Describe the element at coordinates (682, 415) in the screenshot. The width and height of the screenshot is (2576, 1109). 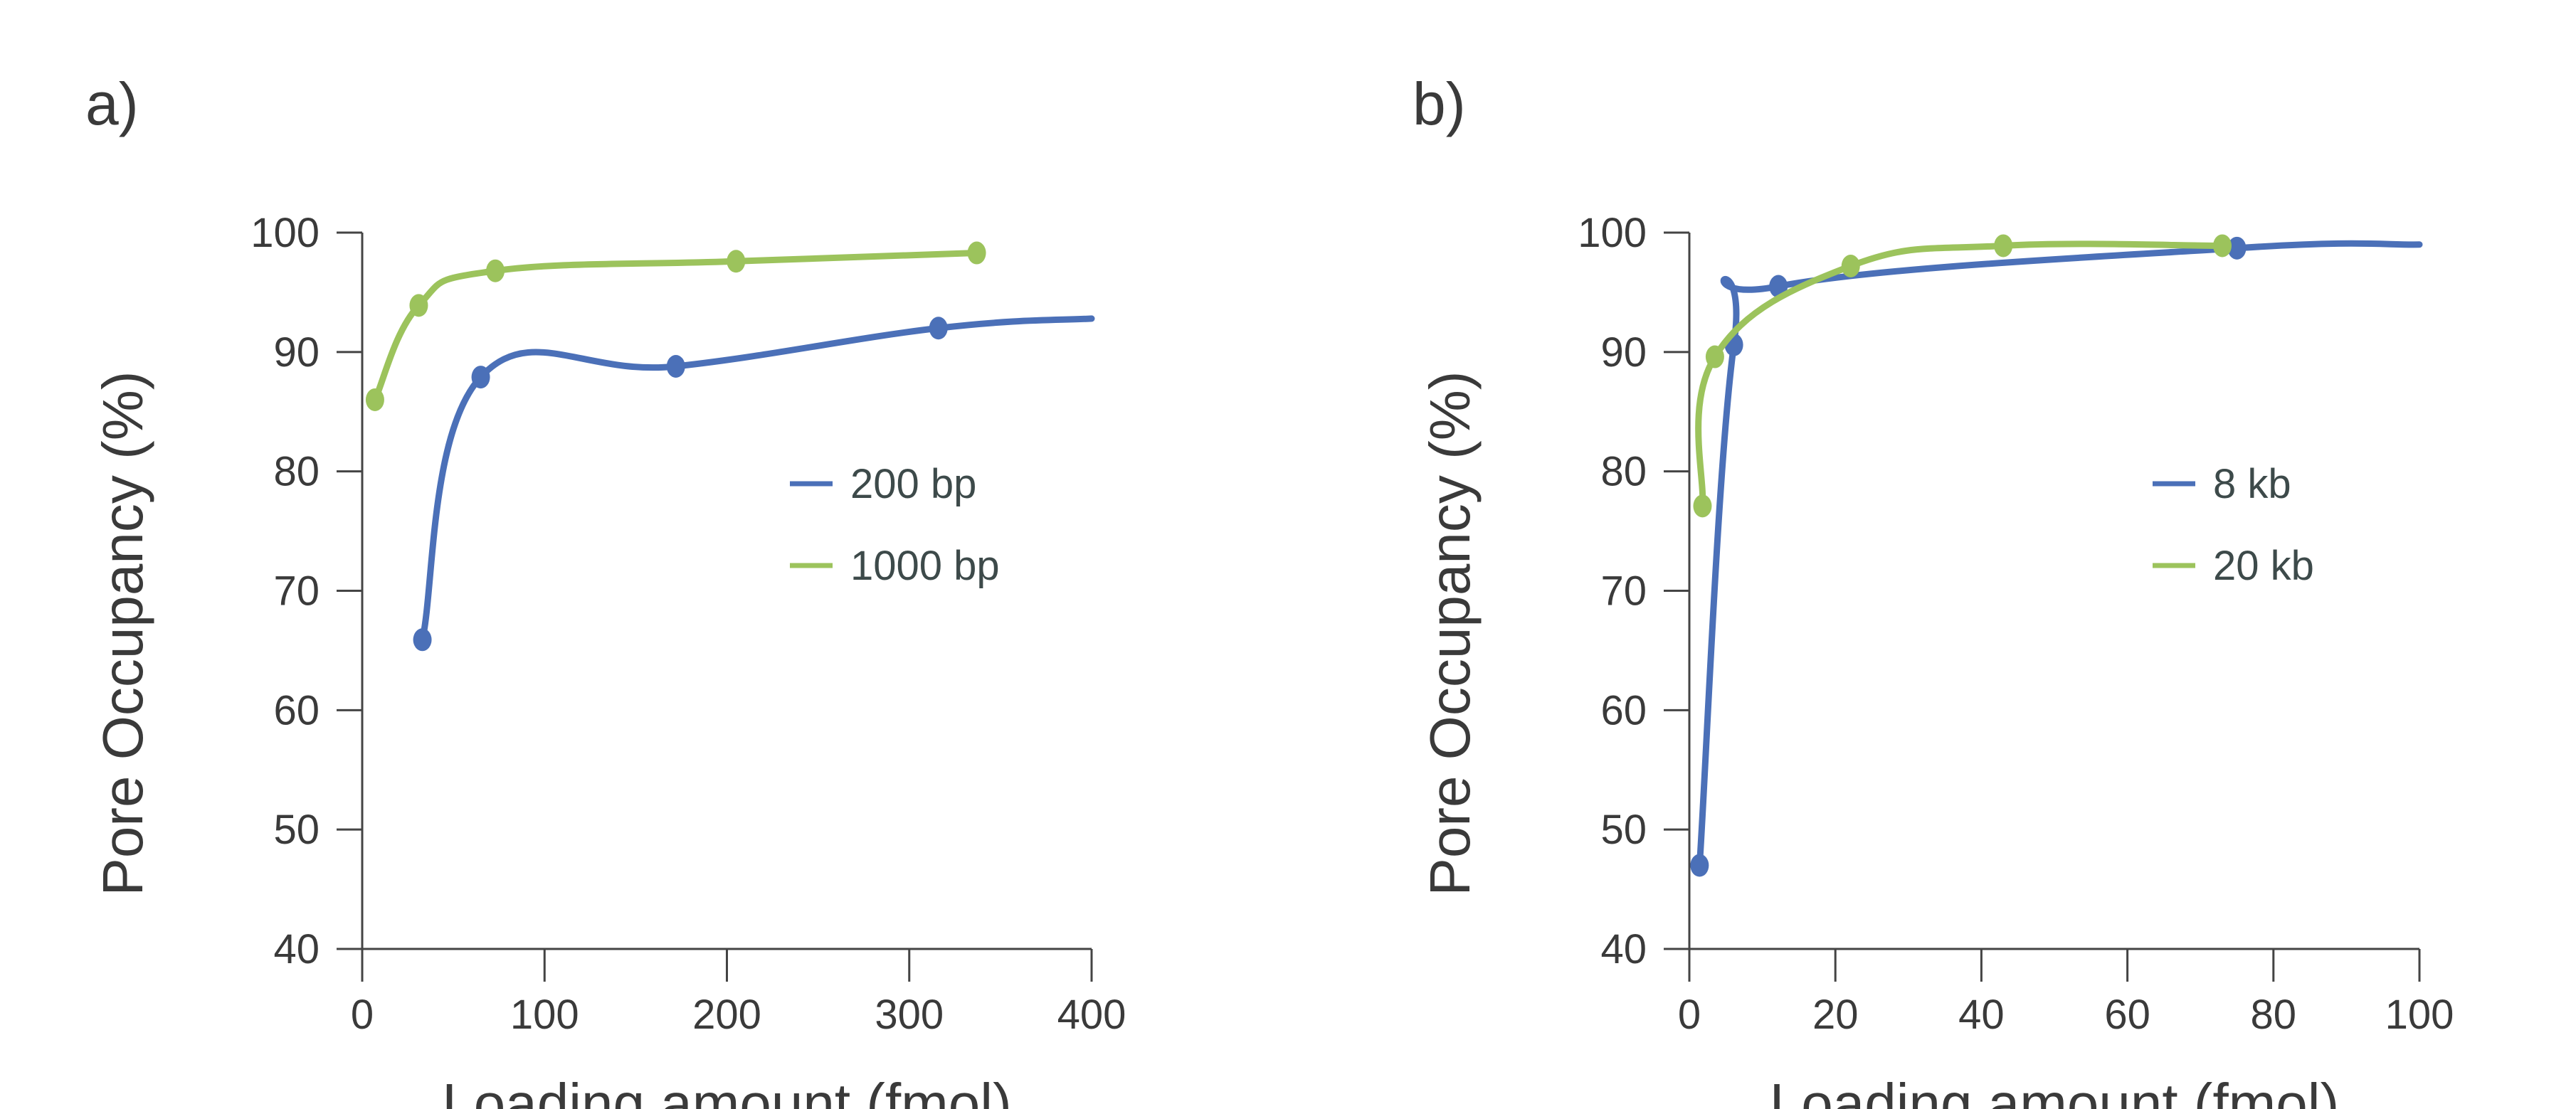
I see `series-1000-bp: 1000 bp` at that location.